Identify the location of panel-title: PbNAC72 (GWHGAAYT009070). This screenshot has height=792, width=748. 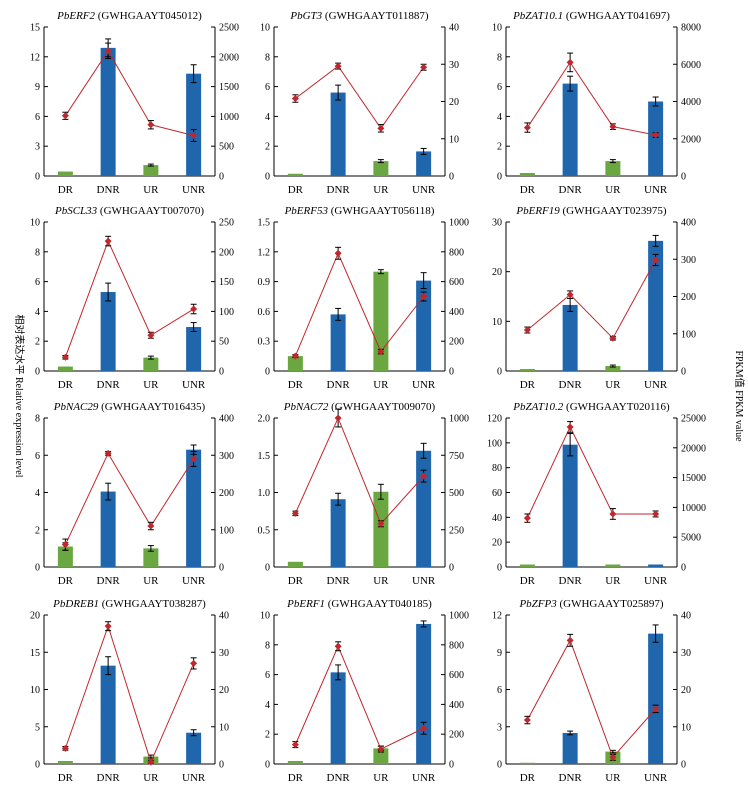
(359, 407).